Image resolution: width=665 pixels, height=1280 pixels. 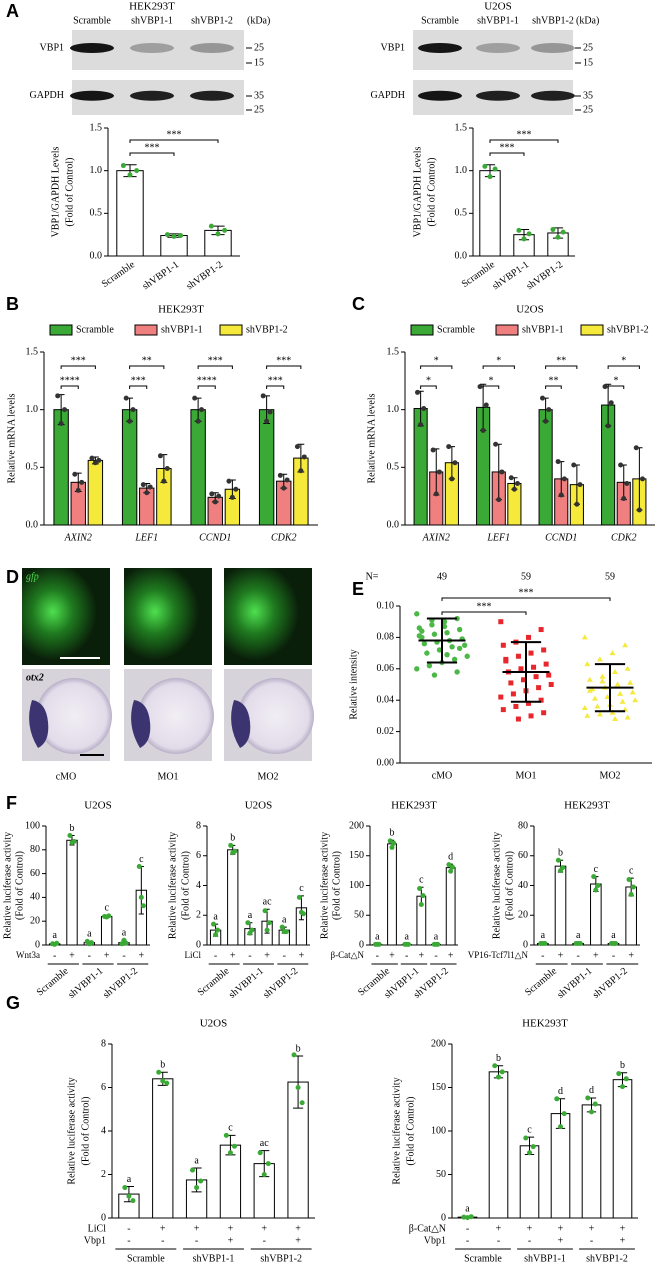 What do you see at coordinates (587, 20) in the screenshot?
I see `kda-unit: (kDa)` at bounding box center [587, 20].